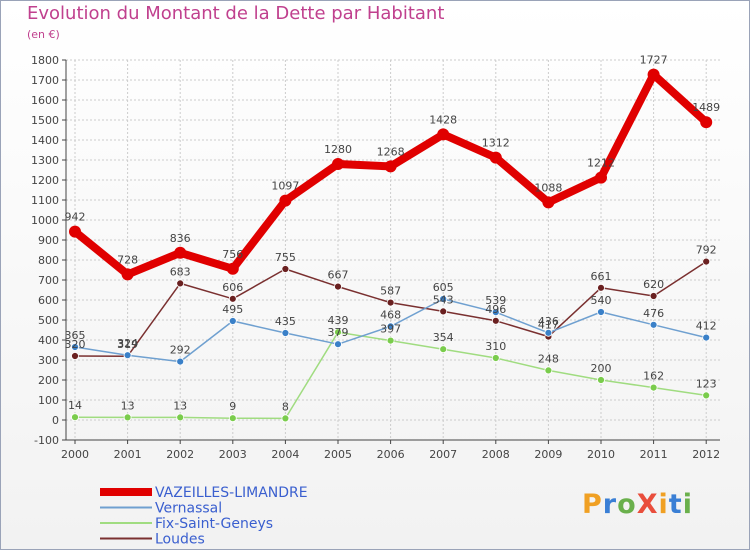 This screenshot has width=750, height=550. What do you see at coordinates (443, 454) in the screenshot?
I see `x-tick-label: 2007` at bounding box center [443, 454].